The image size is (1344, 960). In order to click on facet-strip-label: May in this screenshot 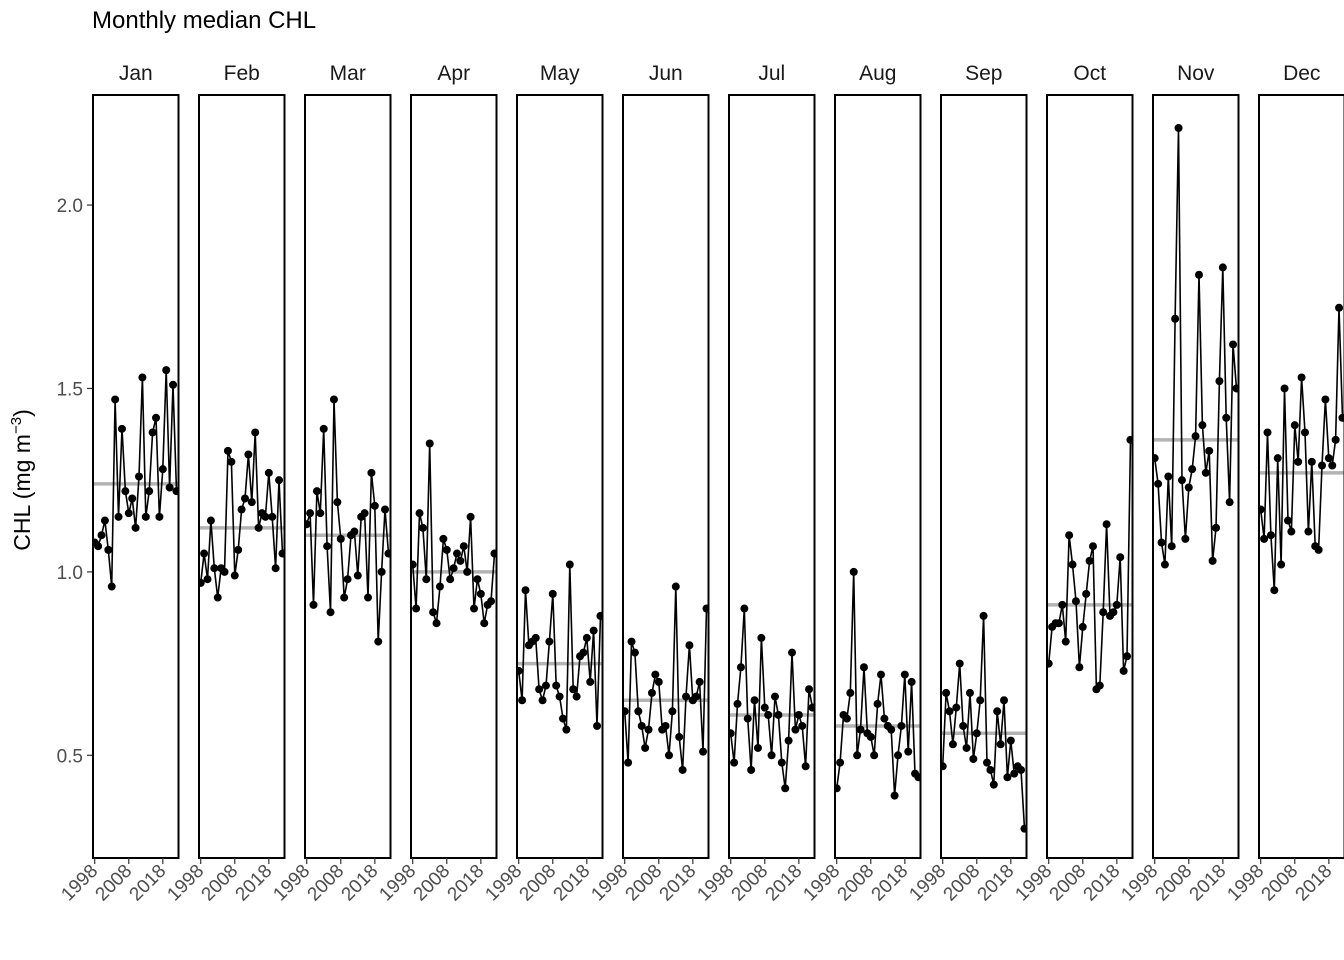, I will do `click(560, 73)`.